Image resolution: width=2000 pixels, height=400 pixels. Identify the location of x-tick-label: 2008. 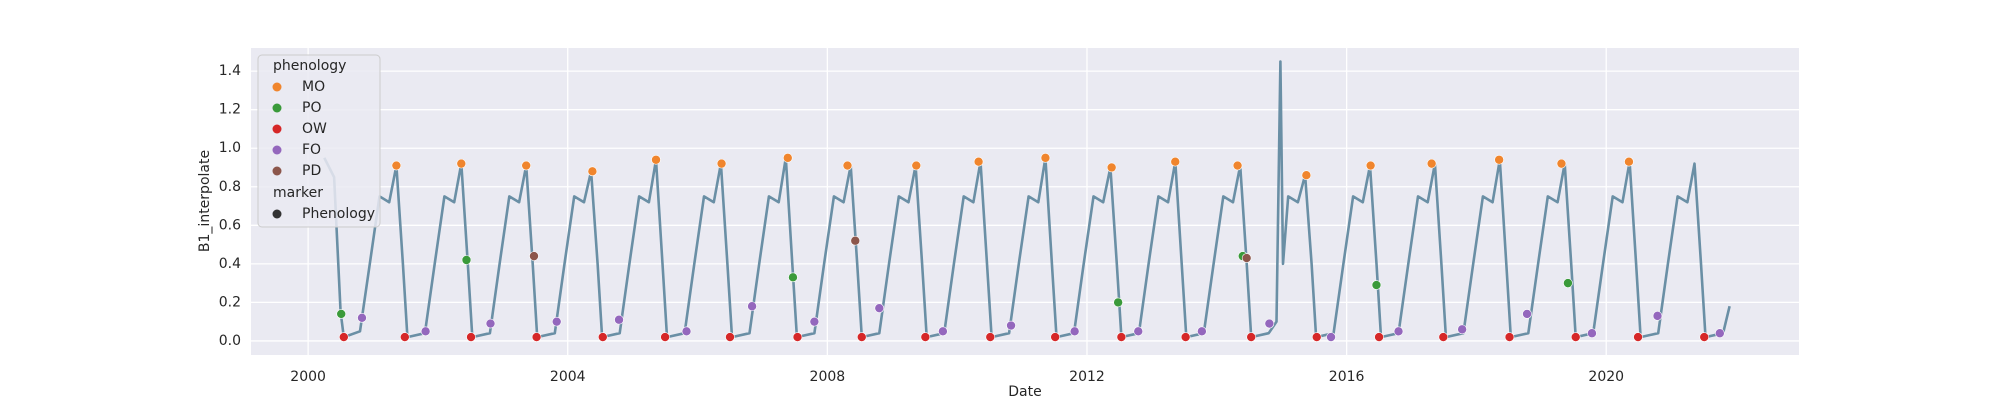
(828, 377).